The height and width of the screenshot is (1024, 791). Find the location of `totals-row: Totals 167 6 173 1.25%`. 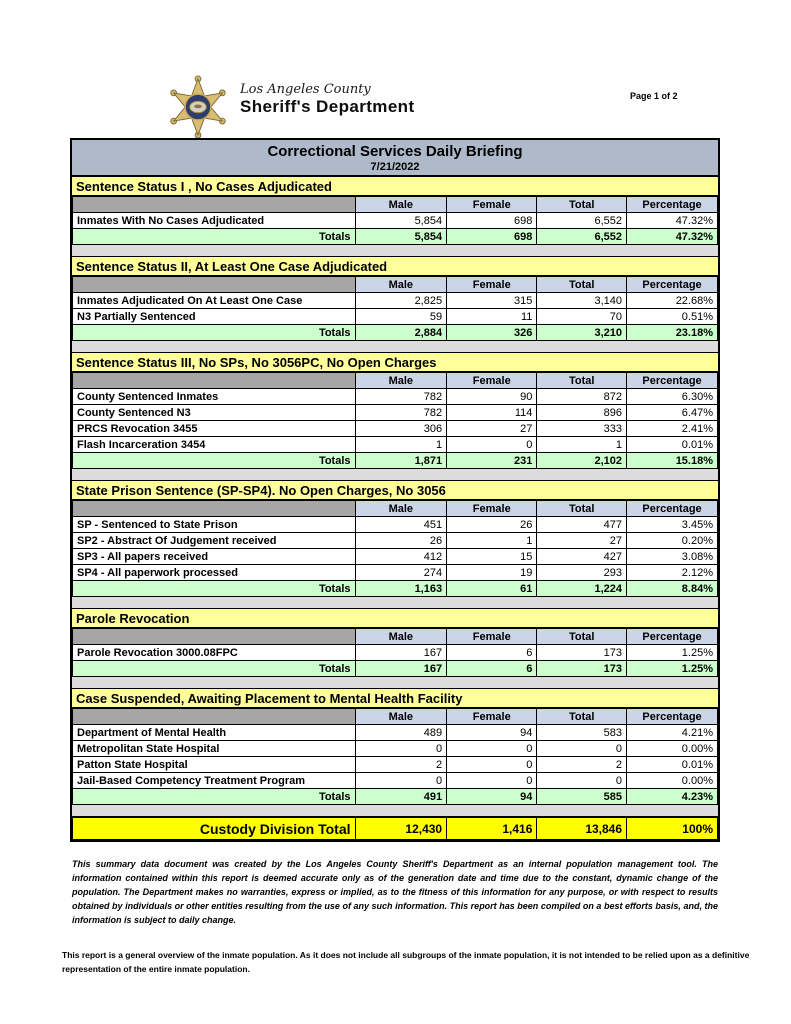

totals-row: Totals 167 6 173 1.25% is located at coordinates (395, 668).